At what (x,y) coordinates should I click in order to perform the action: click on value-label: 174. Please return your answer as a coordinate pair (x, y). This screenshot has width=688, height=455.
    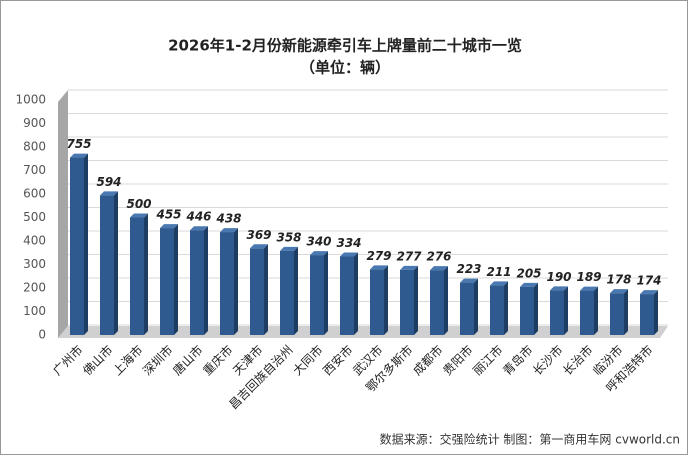
    Looking at the image, I should click on (648, 281).